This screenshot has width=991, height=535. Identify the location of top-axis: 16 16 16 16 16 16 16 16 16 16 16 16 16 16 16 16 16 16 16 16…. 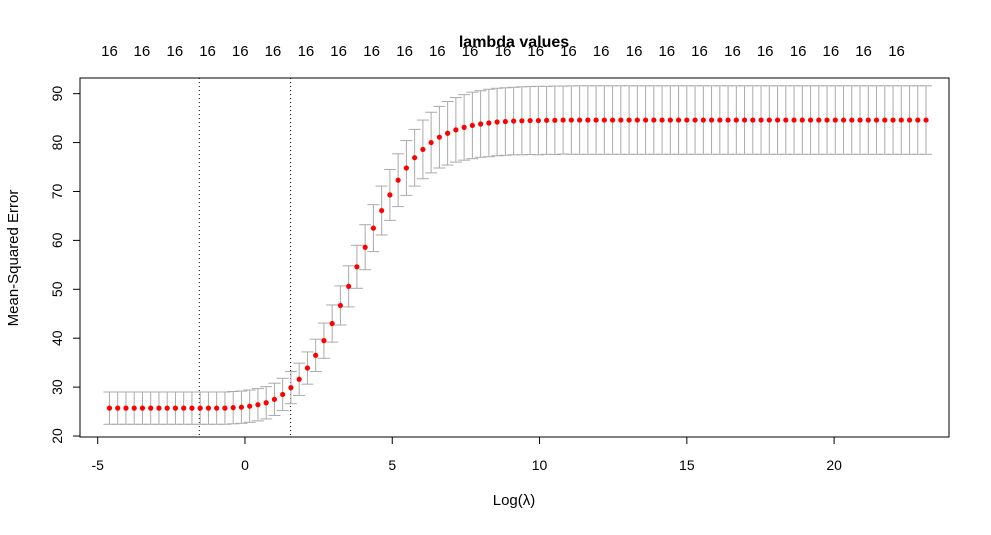
(503, 51).